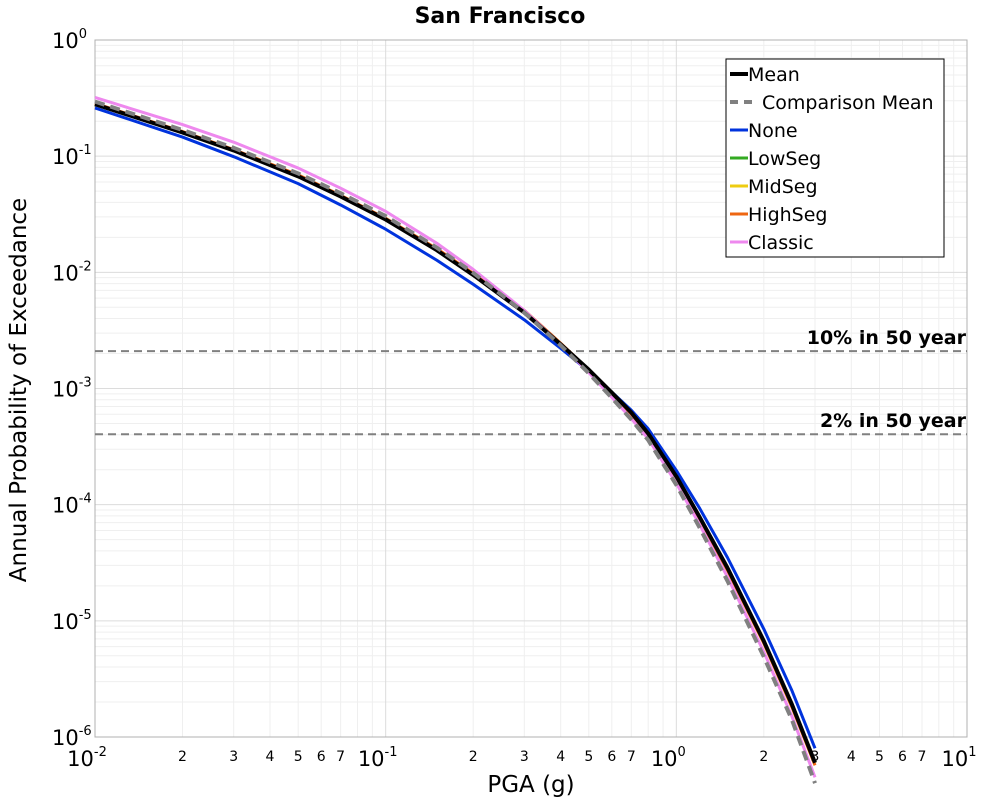 The height and width of the screenshot is (800, 1000). Describe the element at coordinates (784, 159) in the screenshot. I see `legend-label-lowseg: LowSeg` at that location.